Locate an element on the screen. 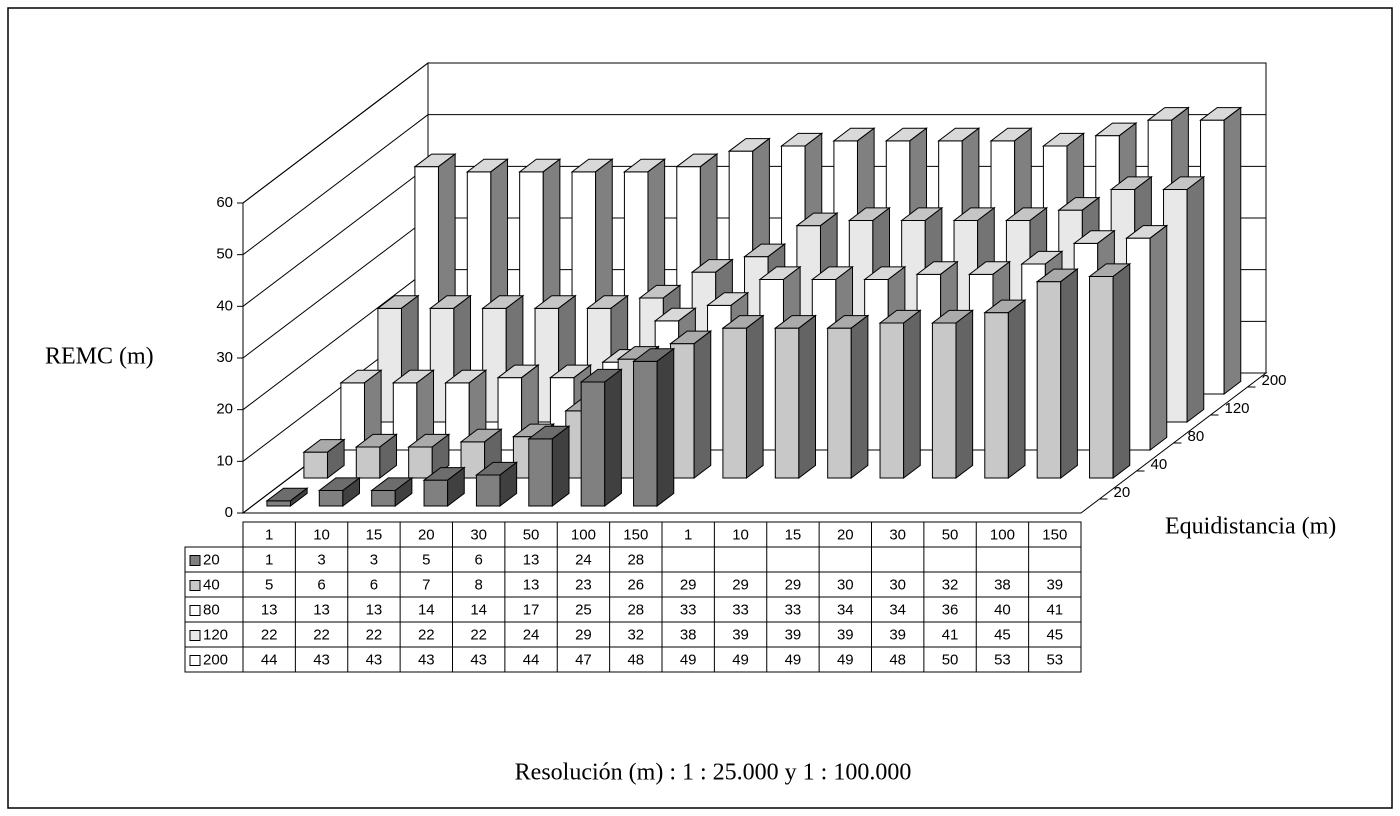 This screenshot has height=816, width=1400. table-value: 41 is located at coordinates (1054, 609).